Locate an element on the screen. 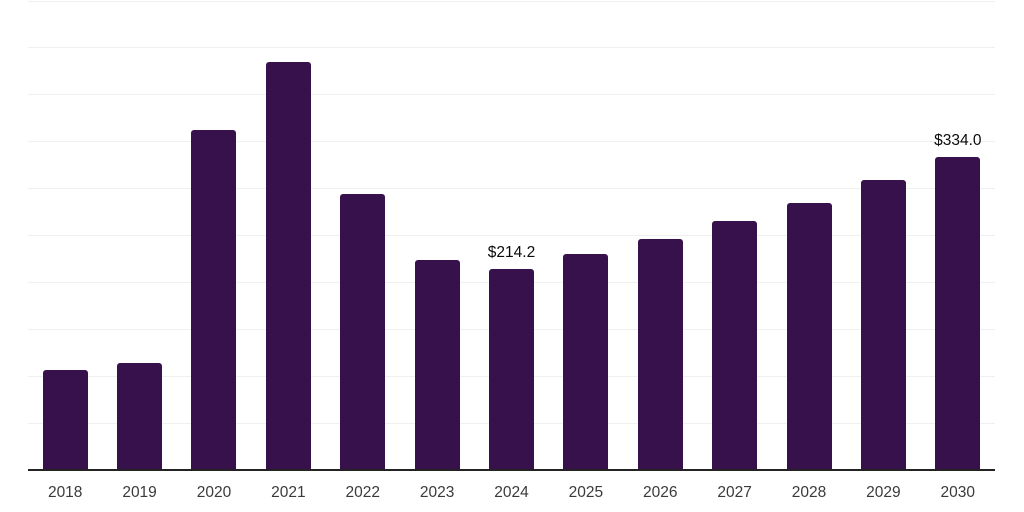 The height and width of the screenshot is (512, 1024). x-tick-2021: 2021 is located at coordinates (288, 492).